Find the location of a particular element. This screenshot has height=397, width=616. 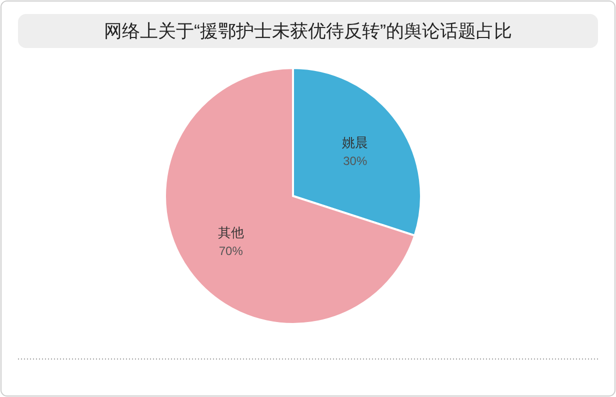

data-label: 30% is located at coordinates (355, 161).